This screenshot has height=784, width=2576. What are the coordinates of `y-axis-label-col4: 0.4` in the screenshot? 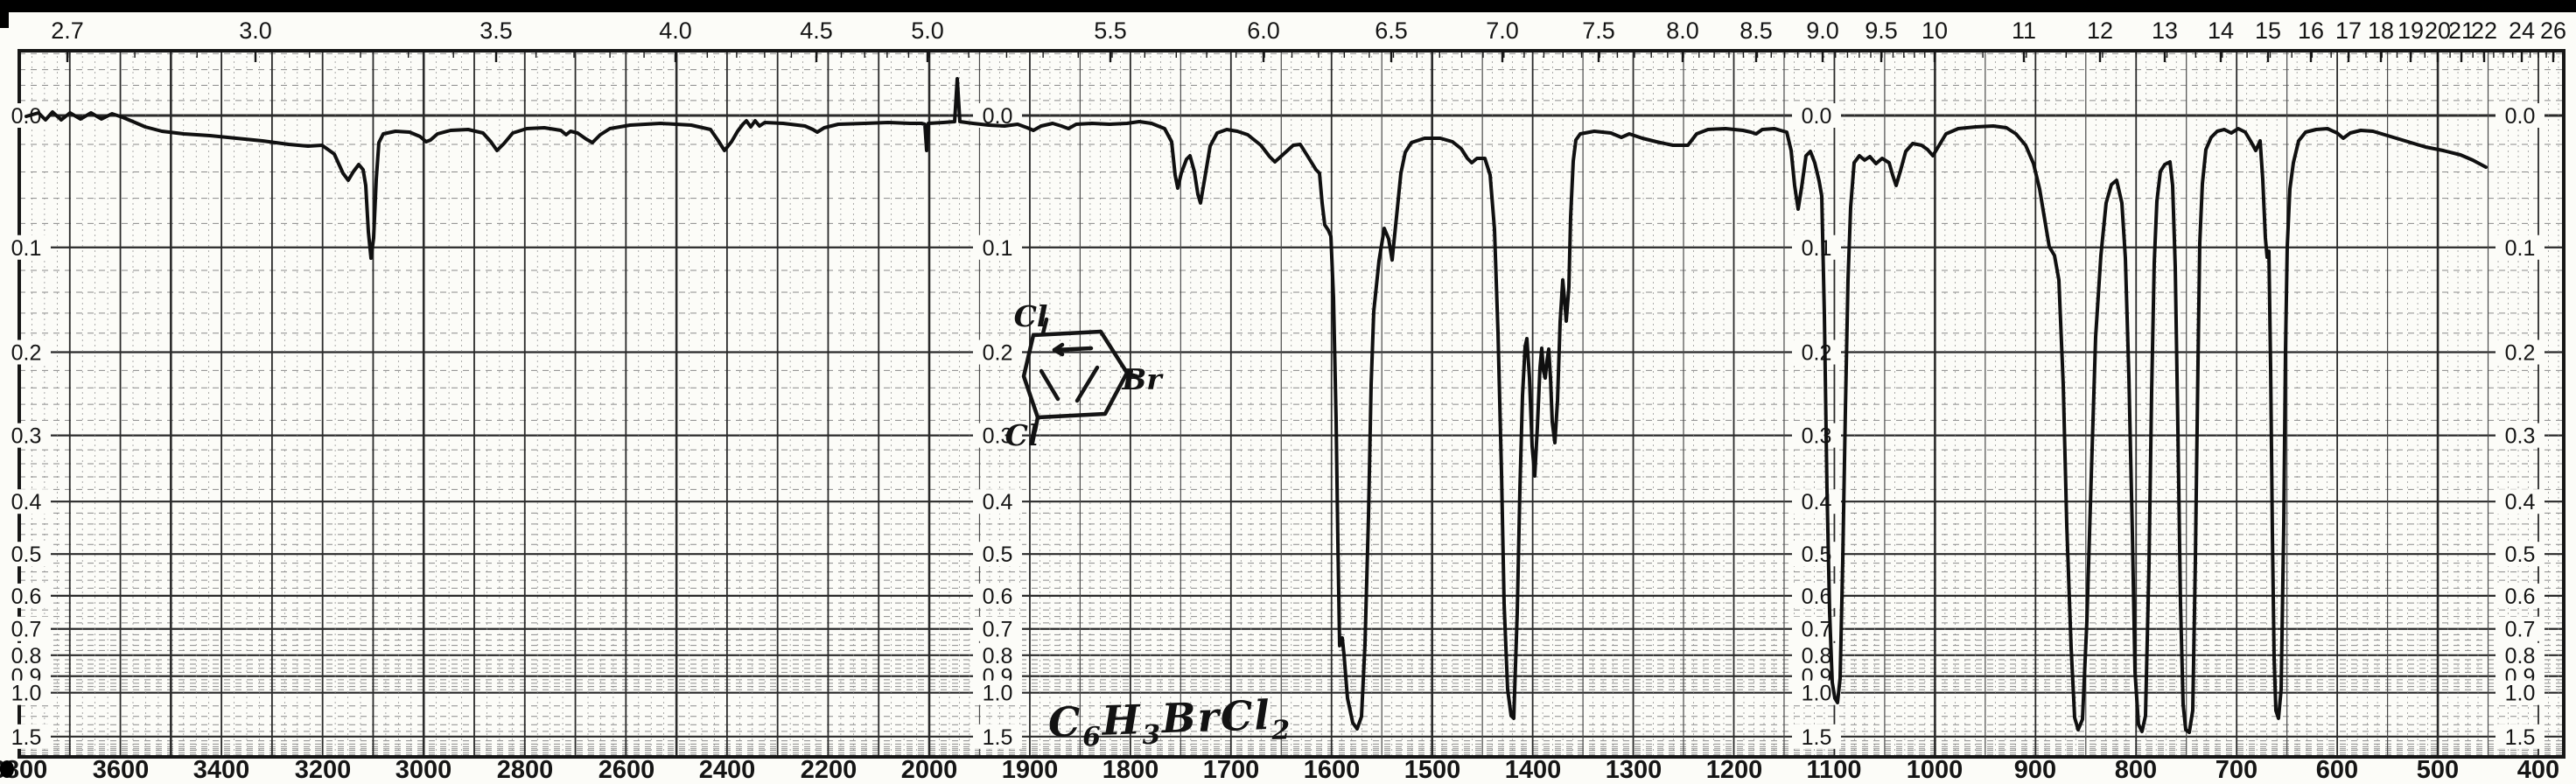 It's located at (2520, 502).